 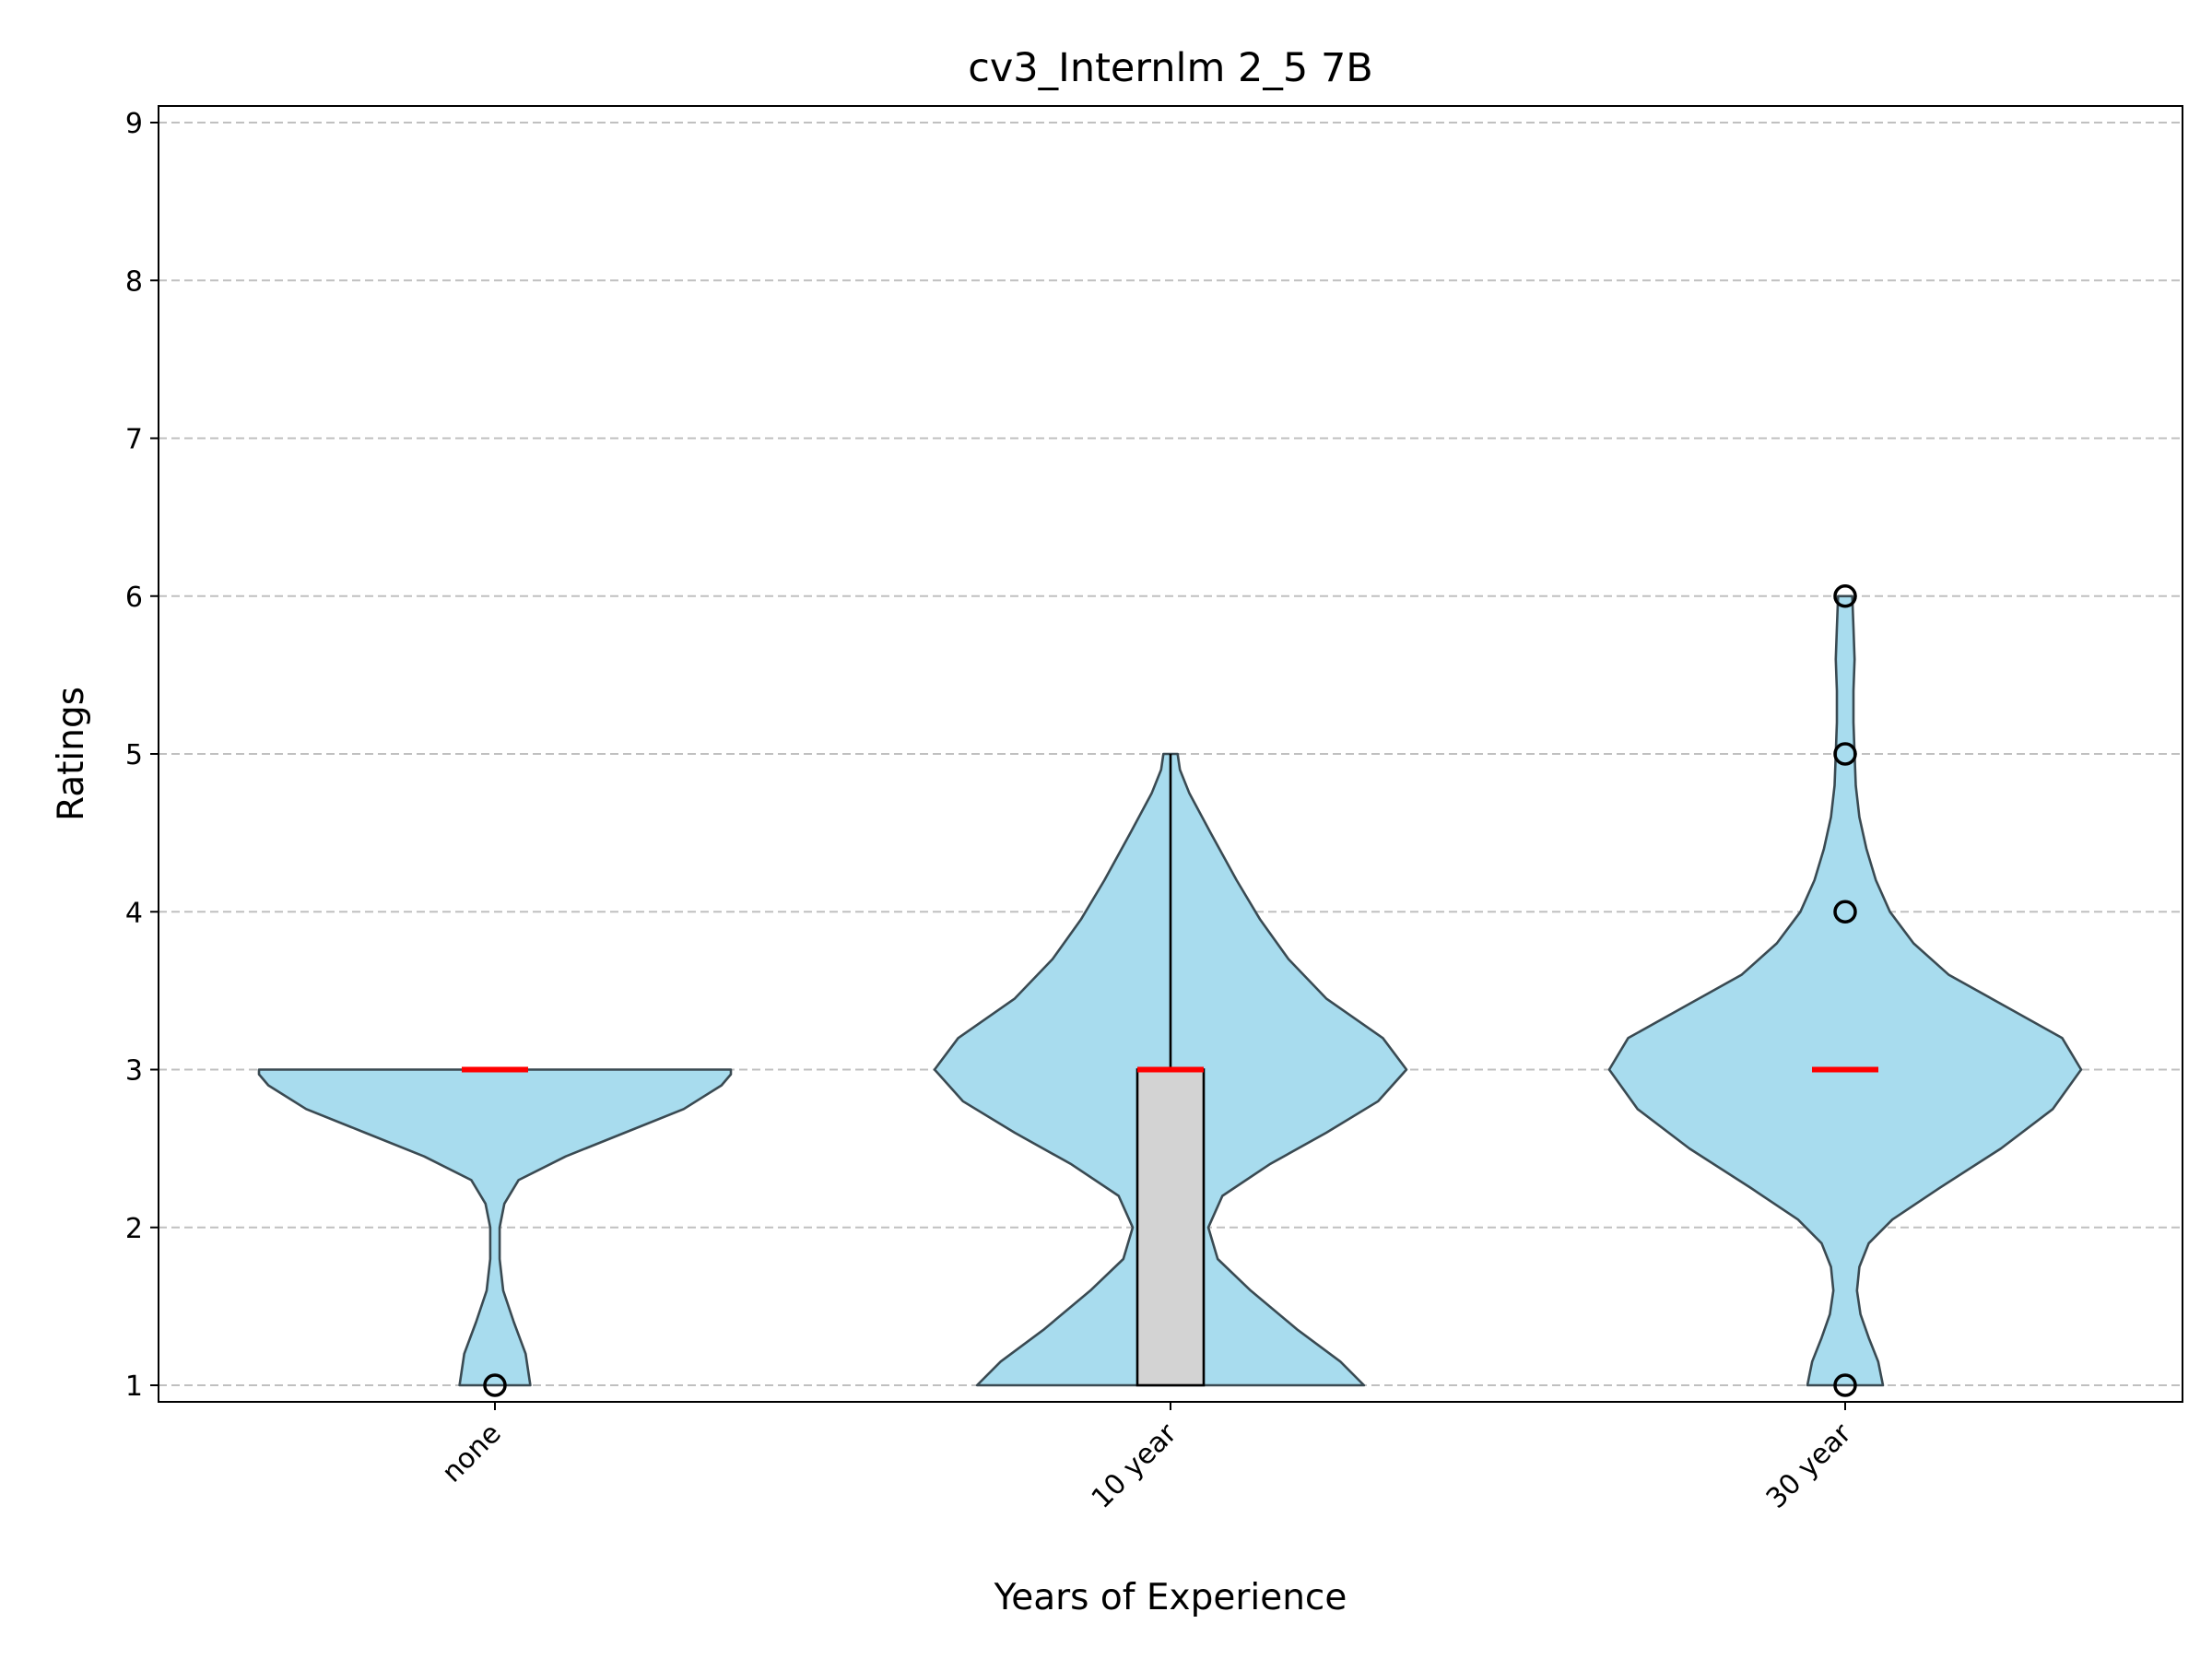 I want to click on y-axis-ticks: 1 2 3 4 5 6 7 8 9, so click(x=142, y=755).